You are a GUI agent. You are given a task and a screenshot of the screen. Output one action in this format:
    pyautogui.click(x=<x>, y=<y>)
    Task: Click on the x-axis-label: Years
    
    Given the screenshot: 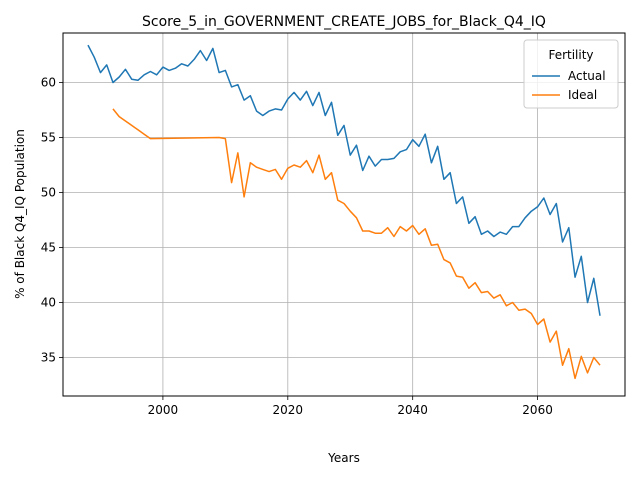 What is the action you would take?
    pyautogui.click(x=343, y=458)
    